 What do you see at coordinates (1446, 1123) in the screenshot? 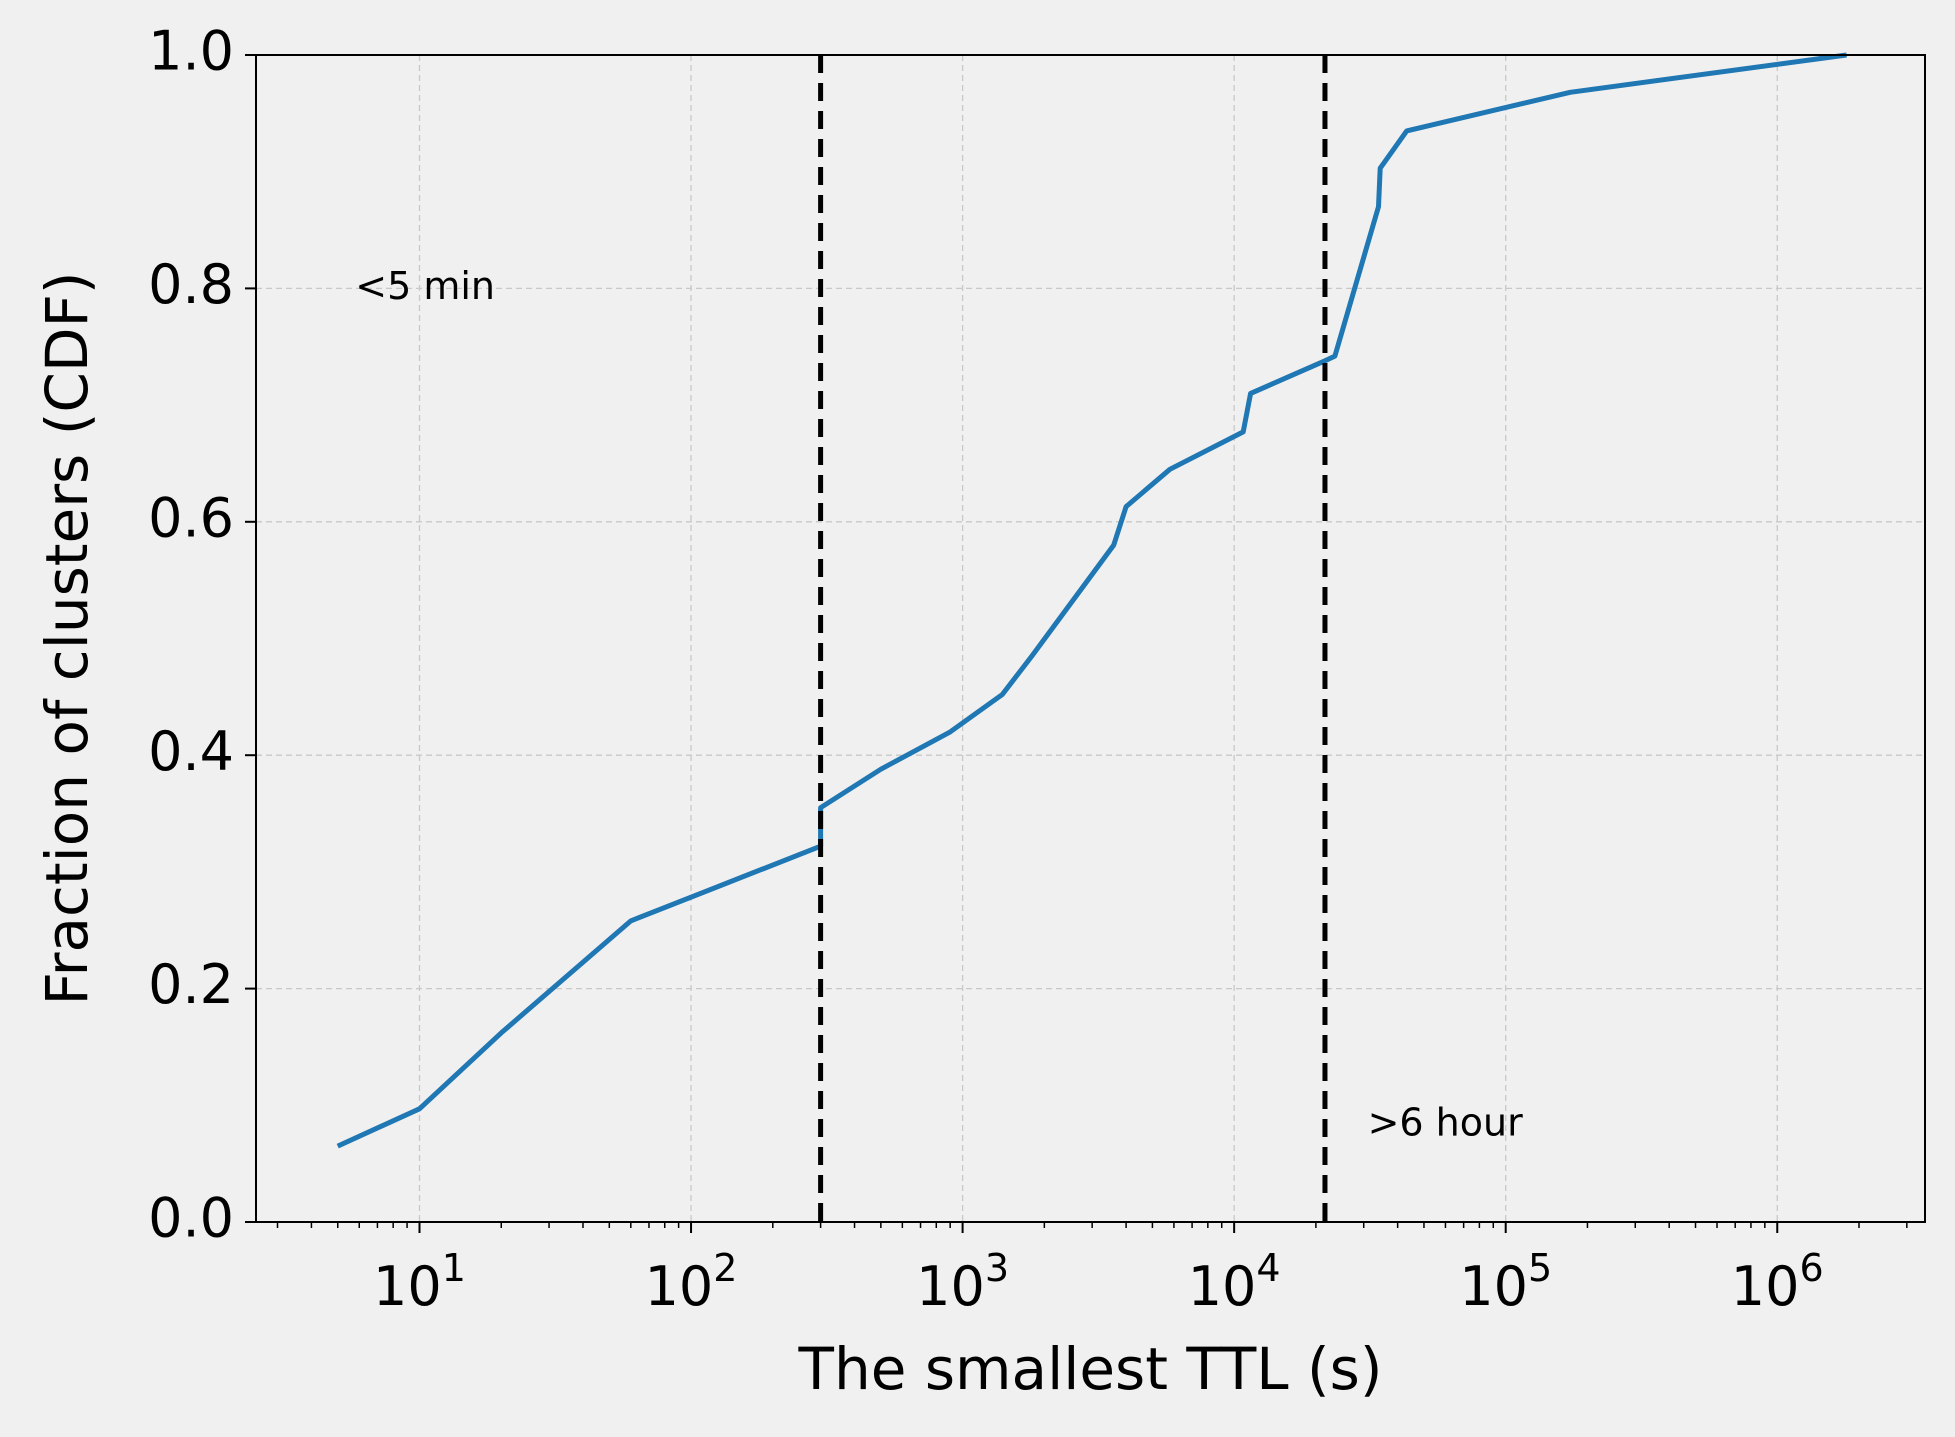
I see `annotation-1: >6 hour` at bounding box center [1446, 1123].